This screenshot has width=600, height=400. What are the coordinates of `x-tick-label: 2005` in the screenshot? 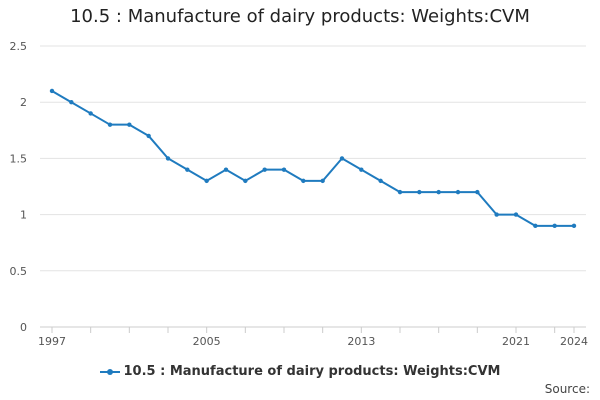 It's located at (207, 341).